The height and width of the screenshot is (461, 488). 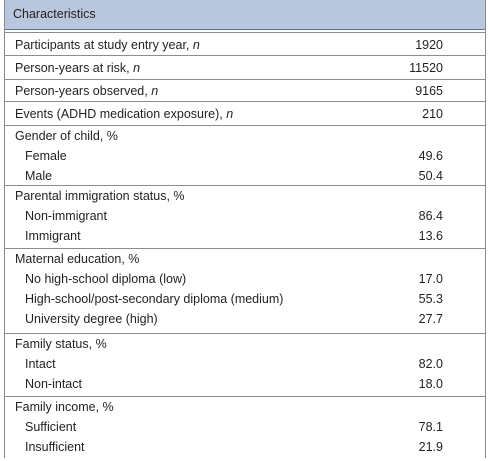 What do you see at coordinates (245, 384) in the screenshot?
I see `list-item: Non-intact 18.0` at bounding box center [245, 384].